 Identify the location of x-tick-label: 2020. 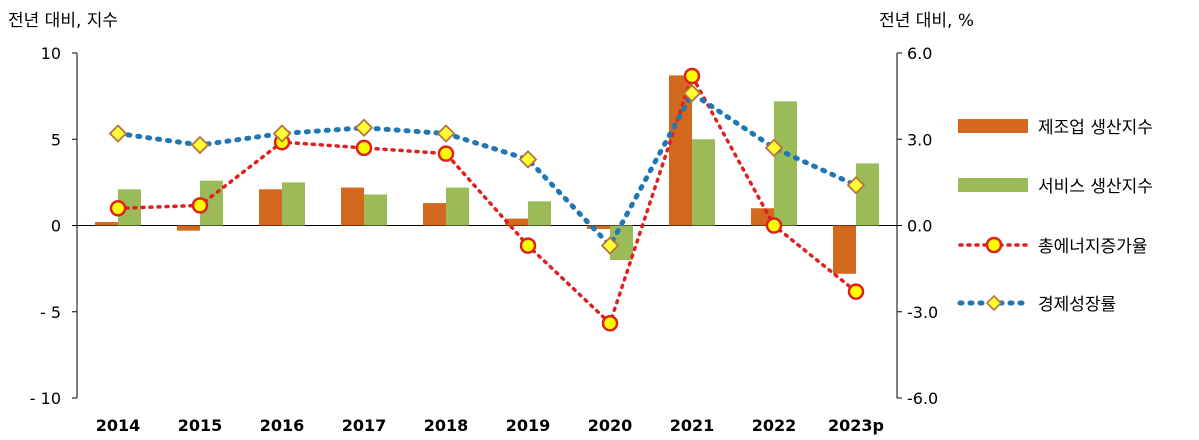
(610, 425).